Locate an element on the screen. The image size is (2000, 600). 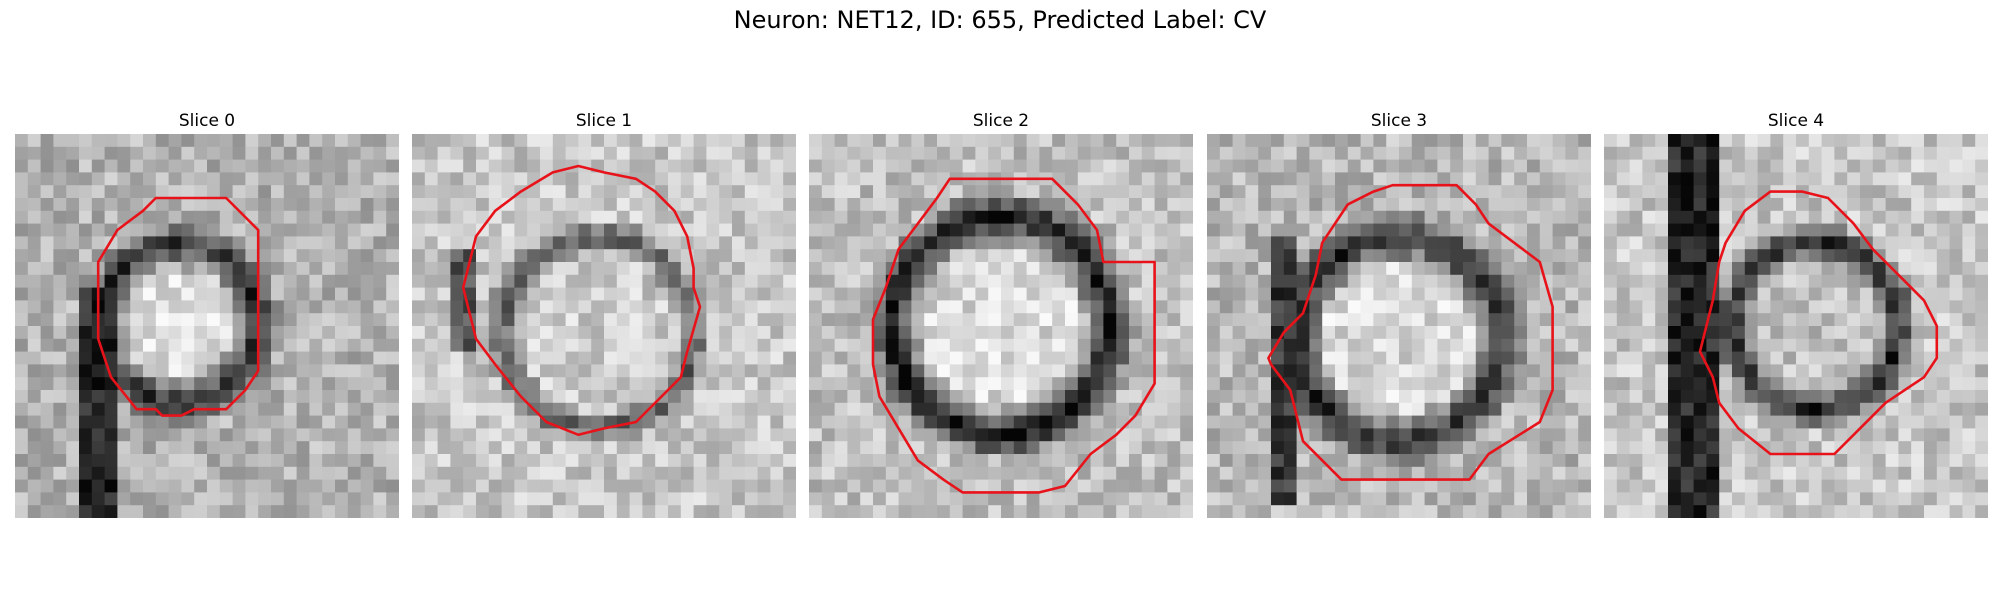
slice-title: Slice 4 is located at coordinates (1796, 121).